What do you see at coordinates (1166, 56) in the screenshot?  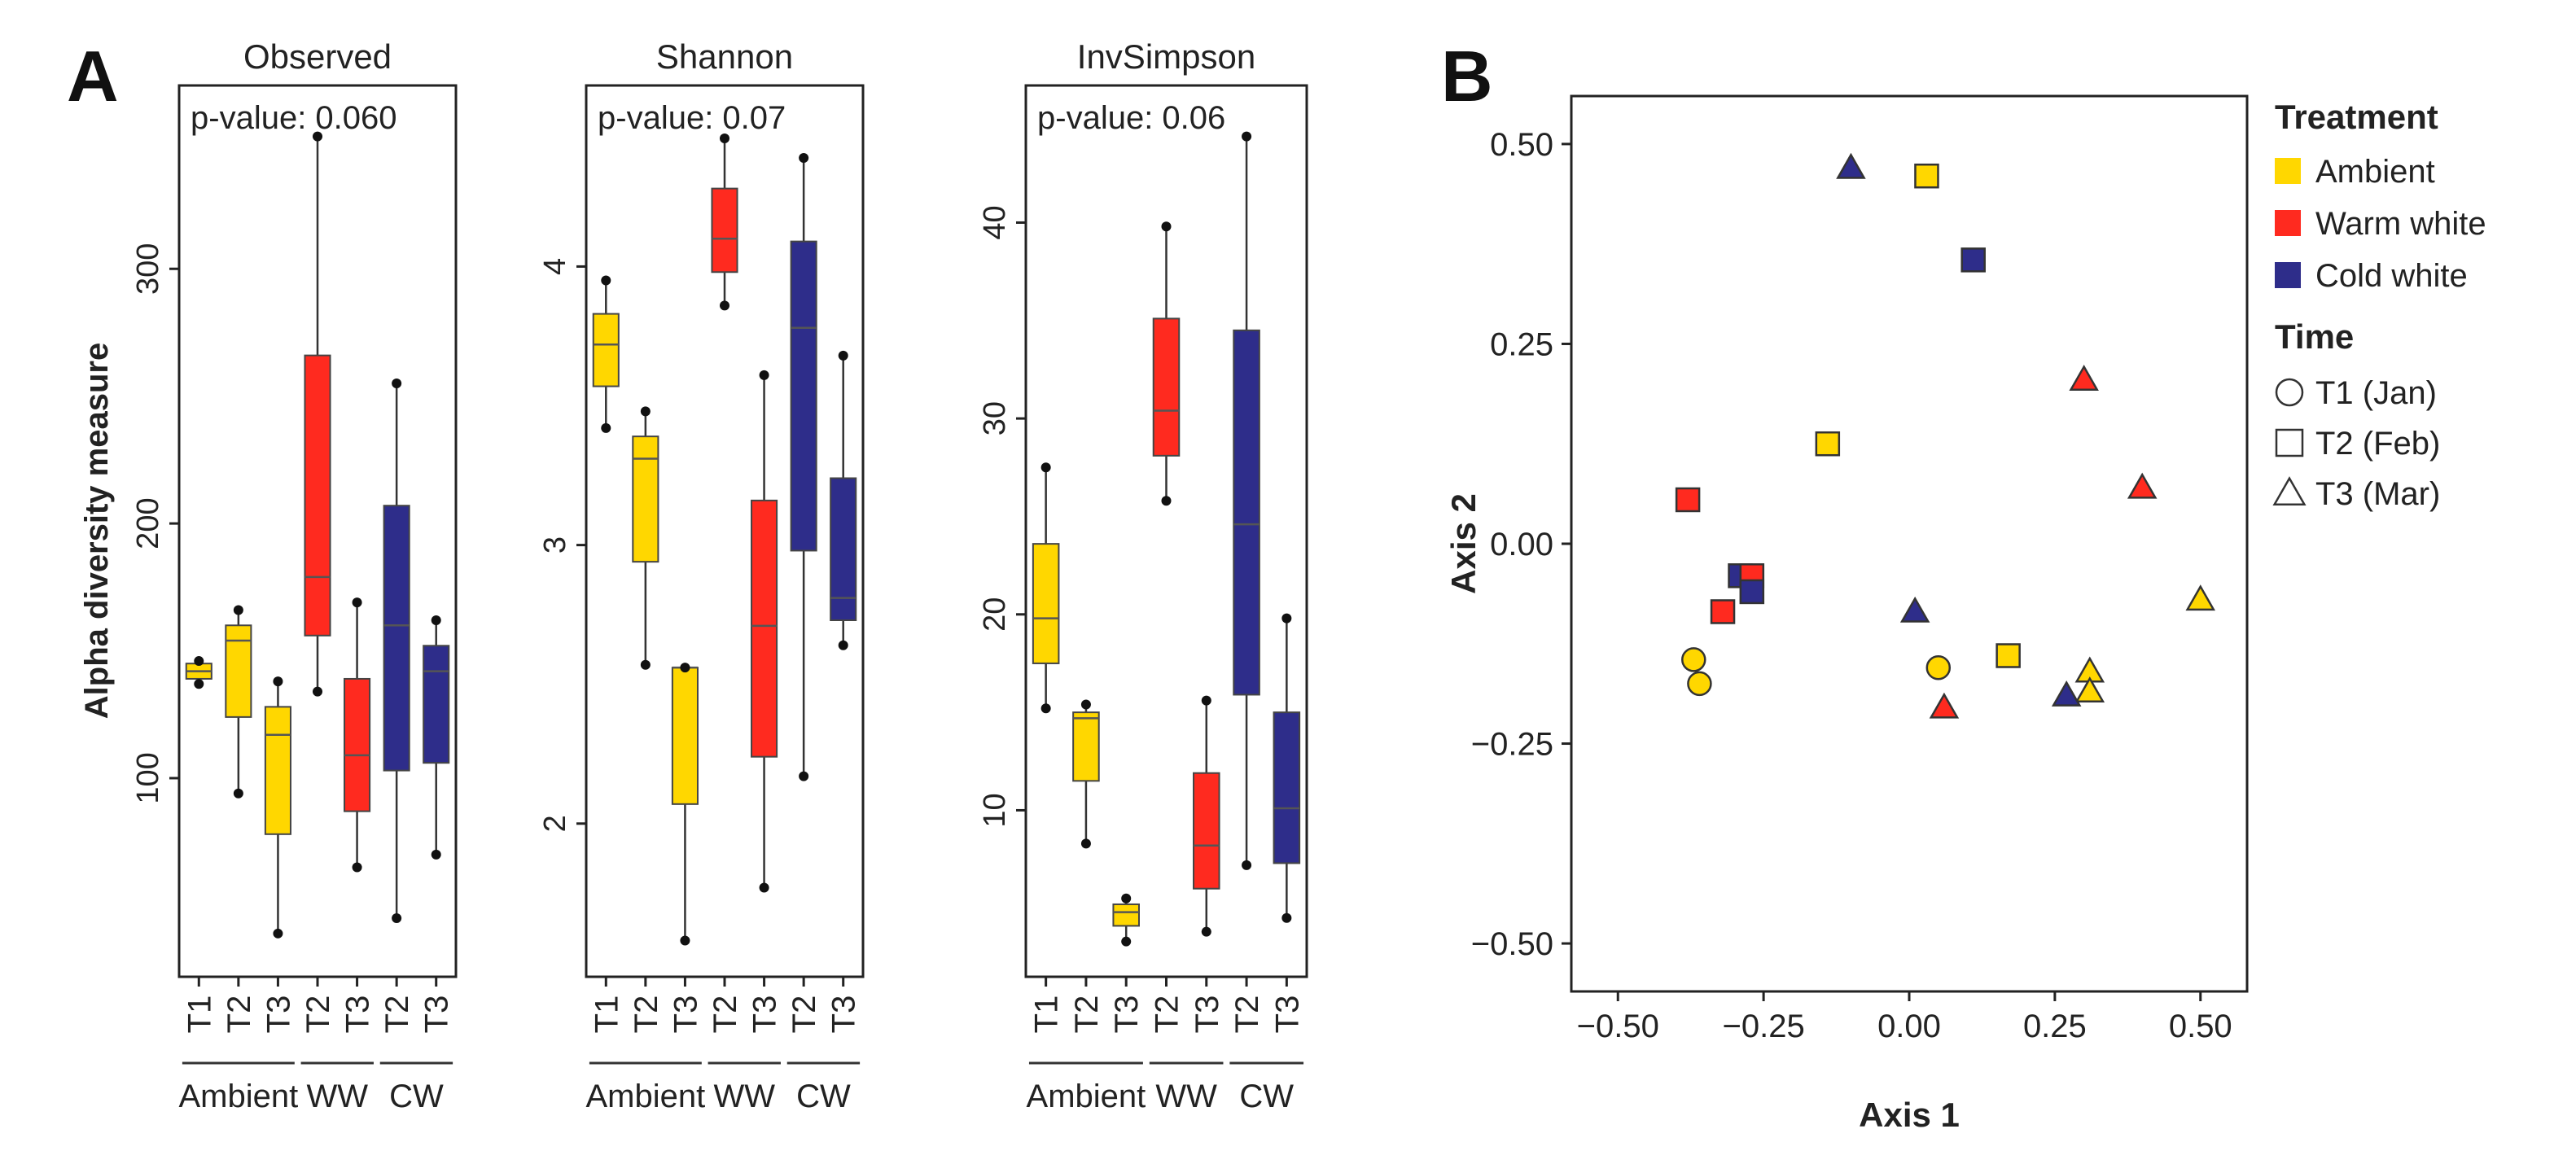 I see `panel-title: InvSimpson` at bounding box center [1166, 56].